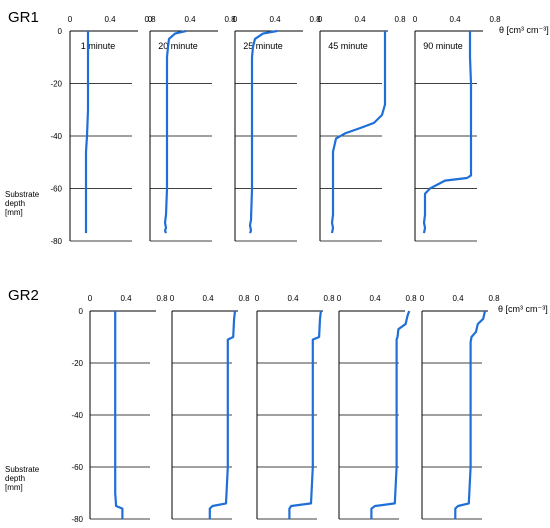 The width and height of the screenshot is (550, 528). Describe the element at coordinates (98, 46) in the screenshot. I see `panel-title: 1 minute` at that location.